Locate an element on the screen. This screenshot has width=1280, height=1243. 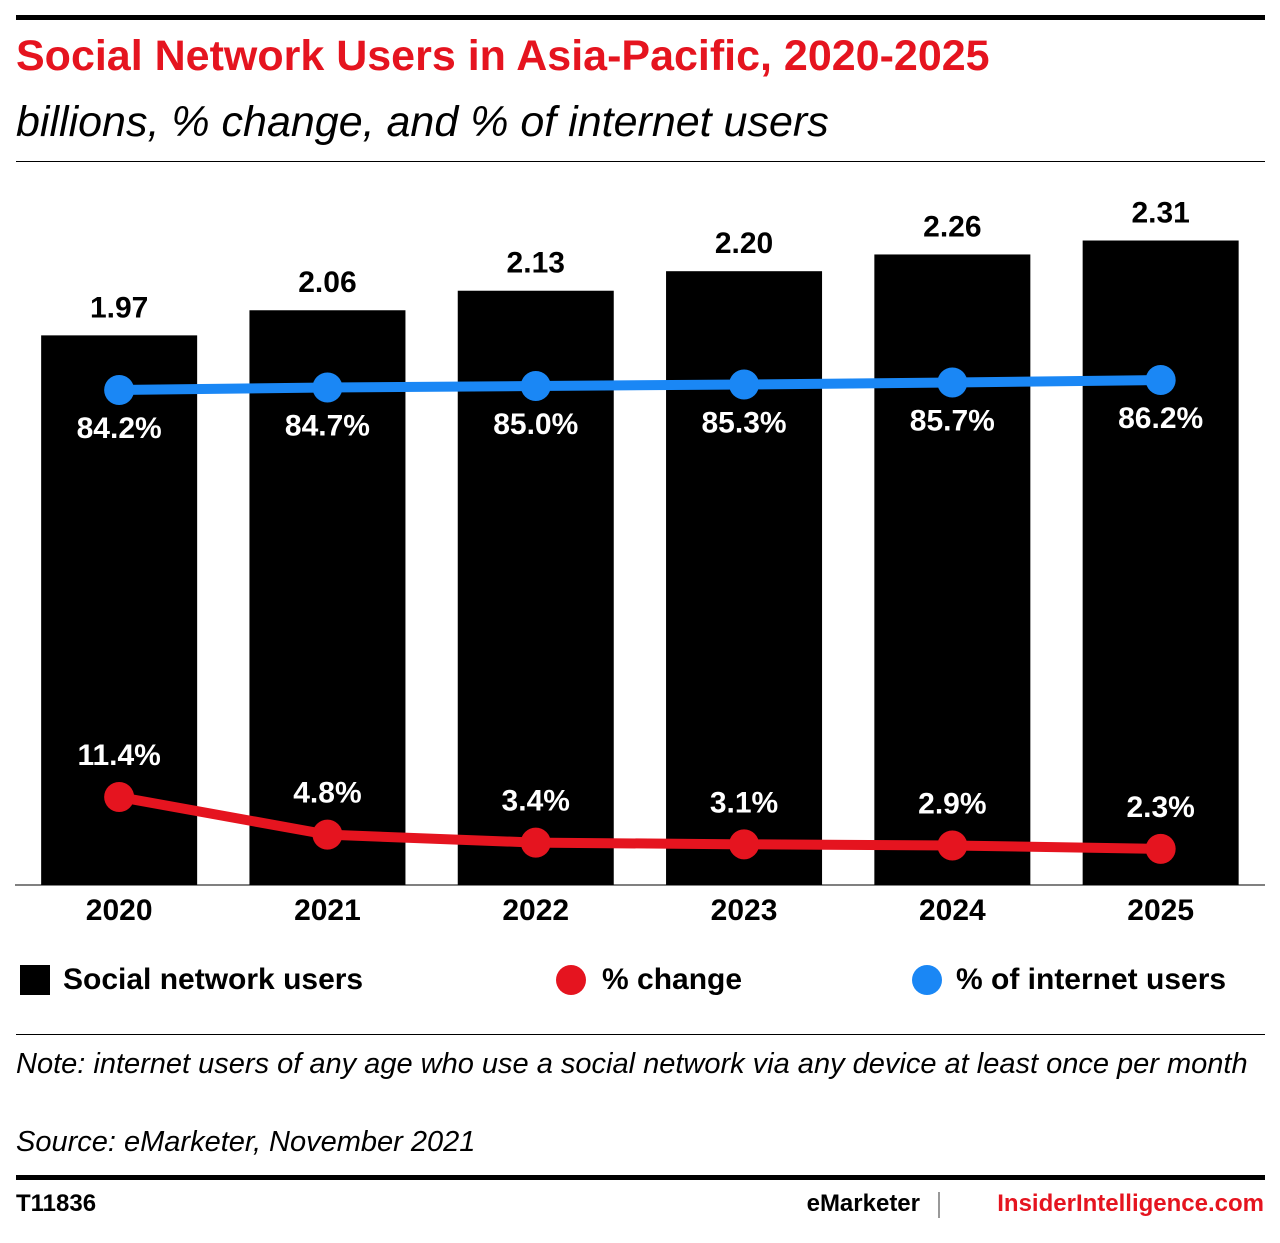
data-label: 2.26 is located at coordinates (952, 226).